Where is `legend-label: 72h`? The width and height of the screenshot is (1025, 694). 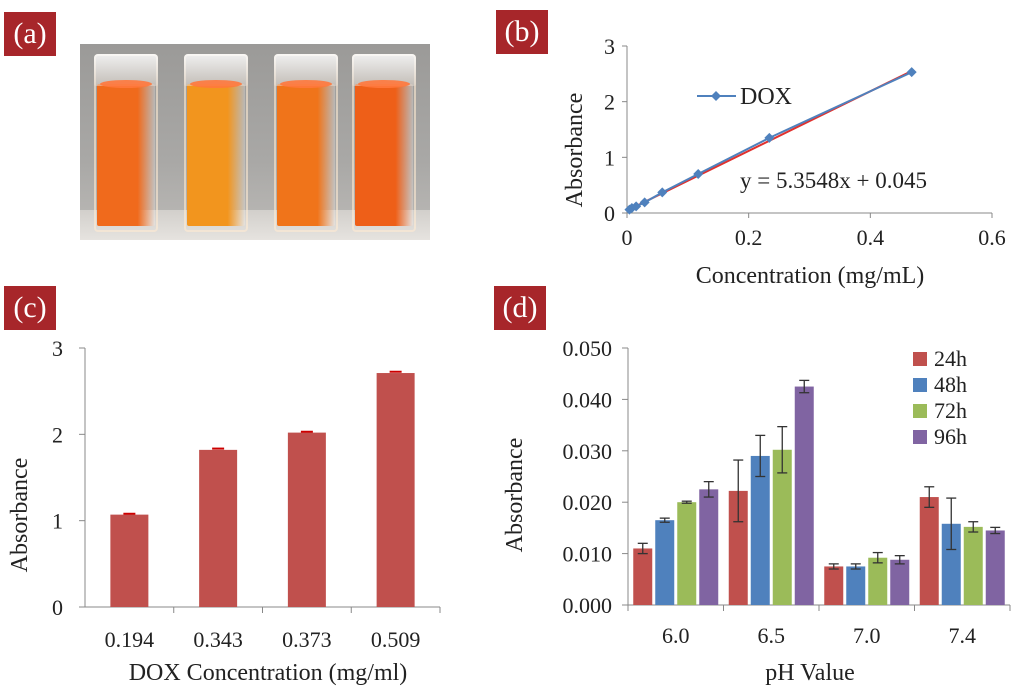
legend-label: 72h is located at coordinates (950, 410).